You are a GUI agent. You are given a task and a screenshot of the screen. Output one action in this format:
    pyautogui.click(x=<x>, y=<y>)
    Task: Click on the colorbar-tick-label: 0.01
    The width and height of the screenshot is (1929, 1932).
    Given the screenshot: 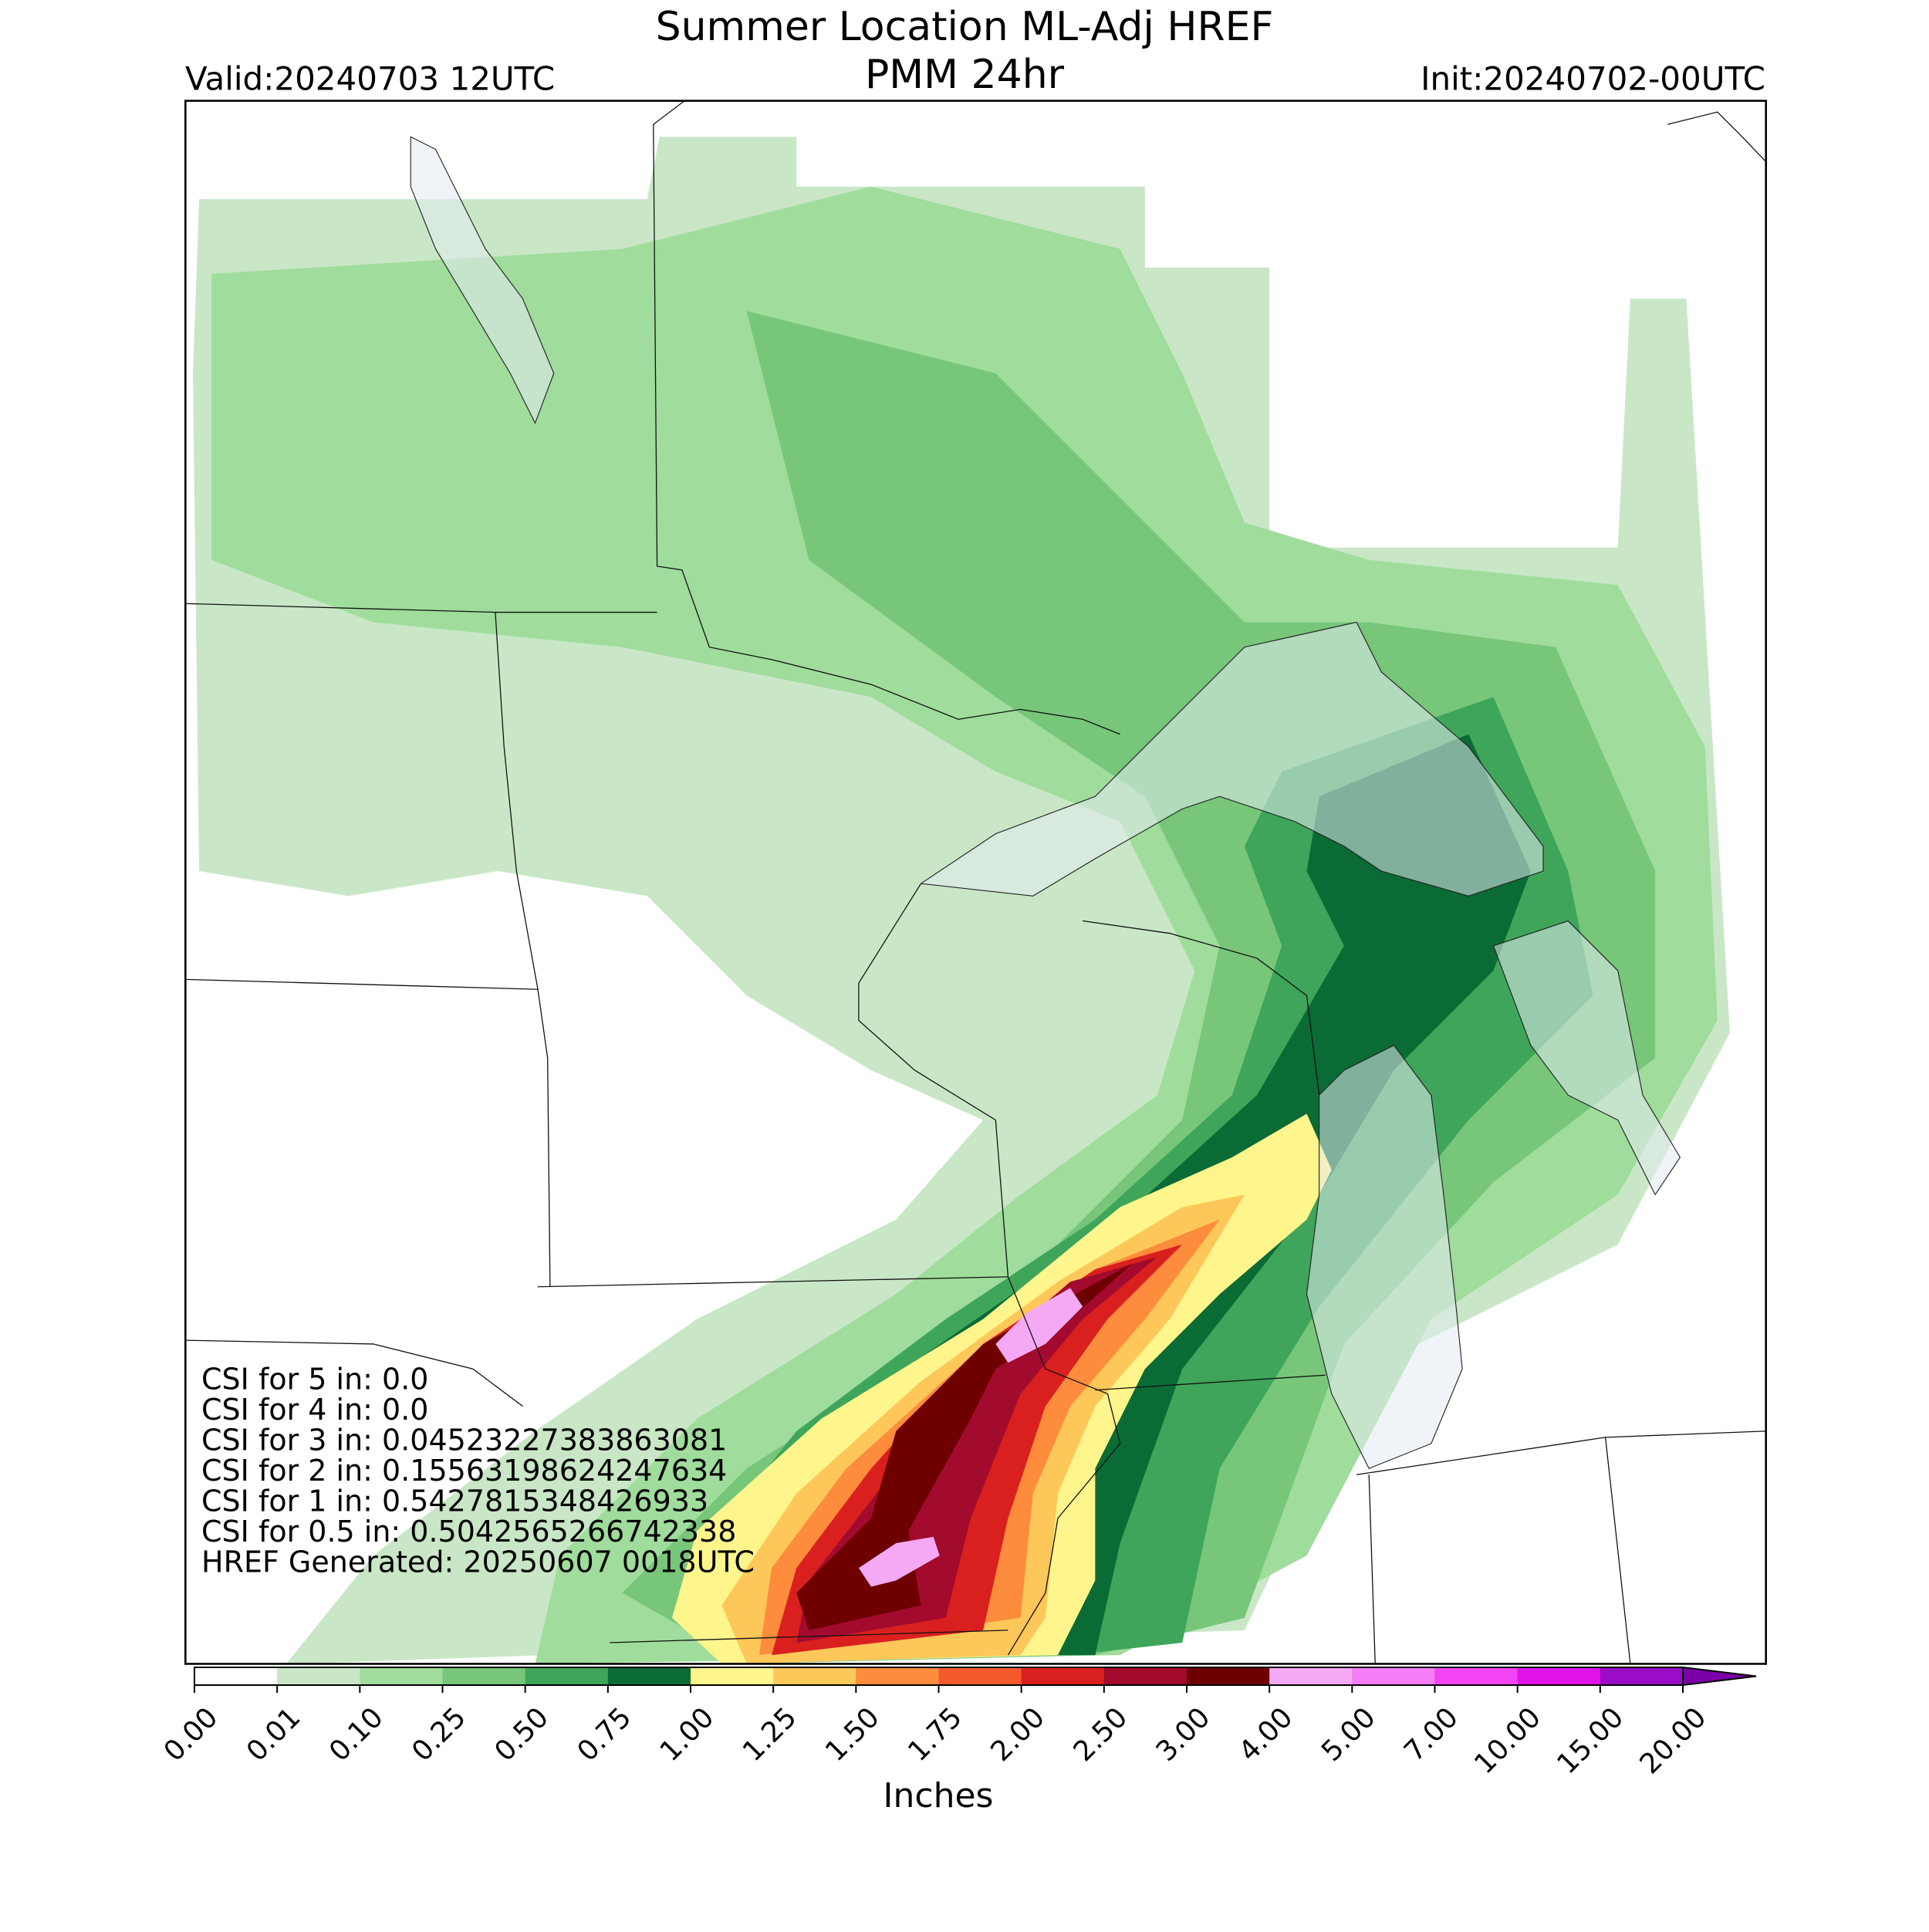 What is the action you would take?
    pyautogui.click(x=274, y=1734)
    